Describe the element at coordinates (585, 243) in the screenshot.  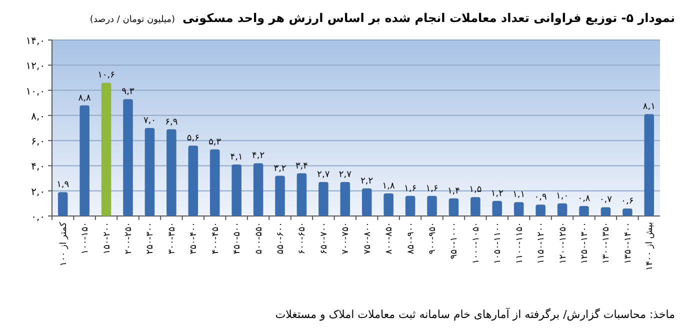
I see `x-tick-label: ۱۲۵۰-۱۳۰۰` at that location.